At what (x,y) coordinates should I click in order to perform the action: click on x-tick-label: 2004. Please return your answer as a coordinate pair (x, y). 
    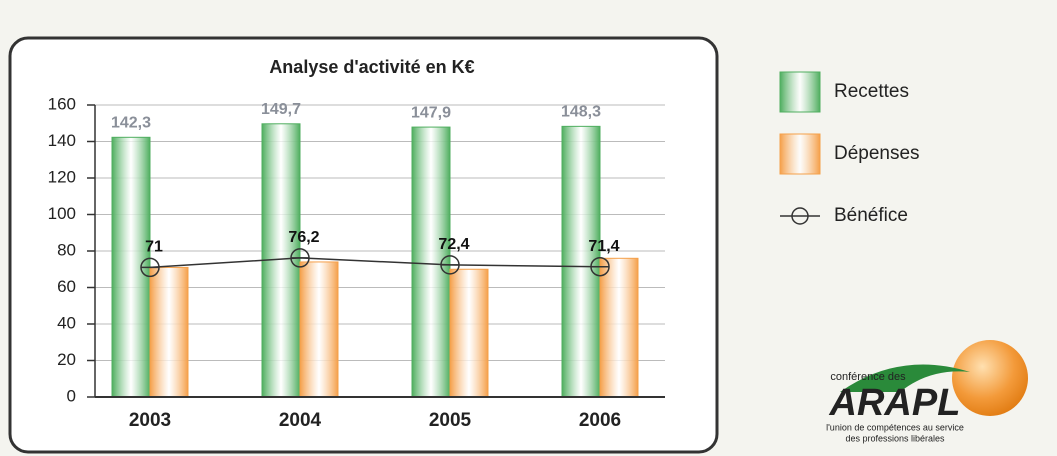
    Looking at the image, I should click on (300, 420).